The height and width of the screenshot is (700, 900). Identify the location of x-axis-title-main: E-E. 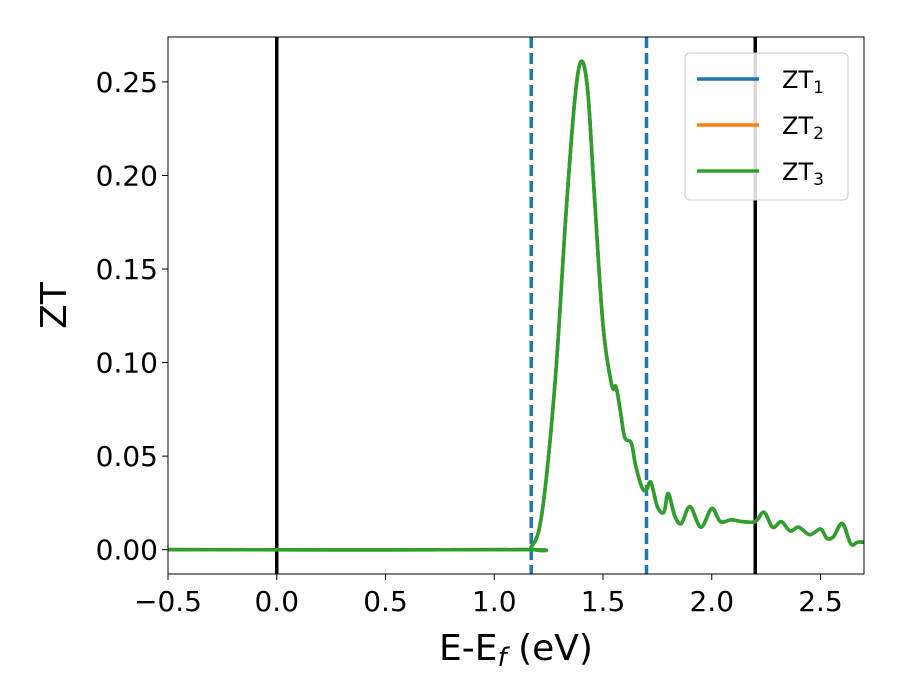
(468, 648).